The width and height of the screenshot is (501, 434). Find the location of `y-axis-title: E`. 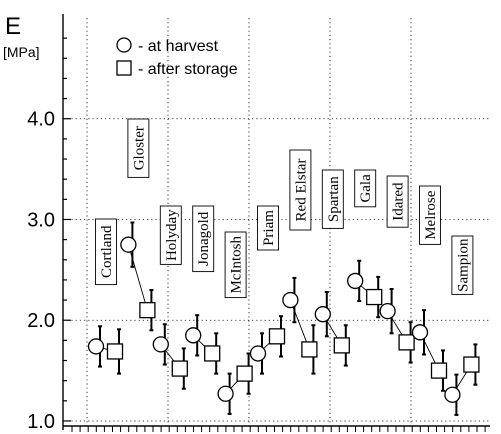

y-axis-title: E is located at coordinates (13, 26).